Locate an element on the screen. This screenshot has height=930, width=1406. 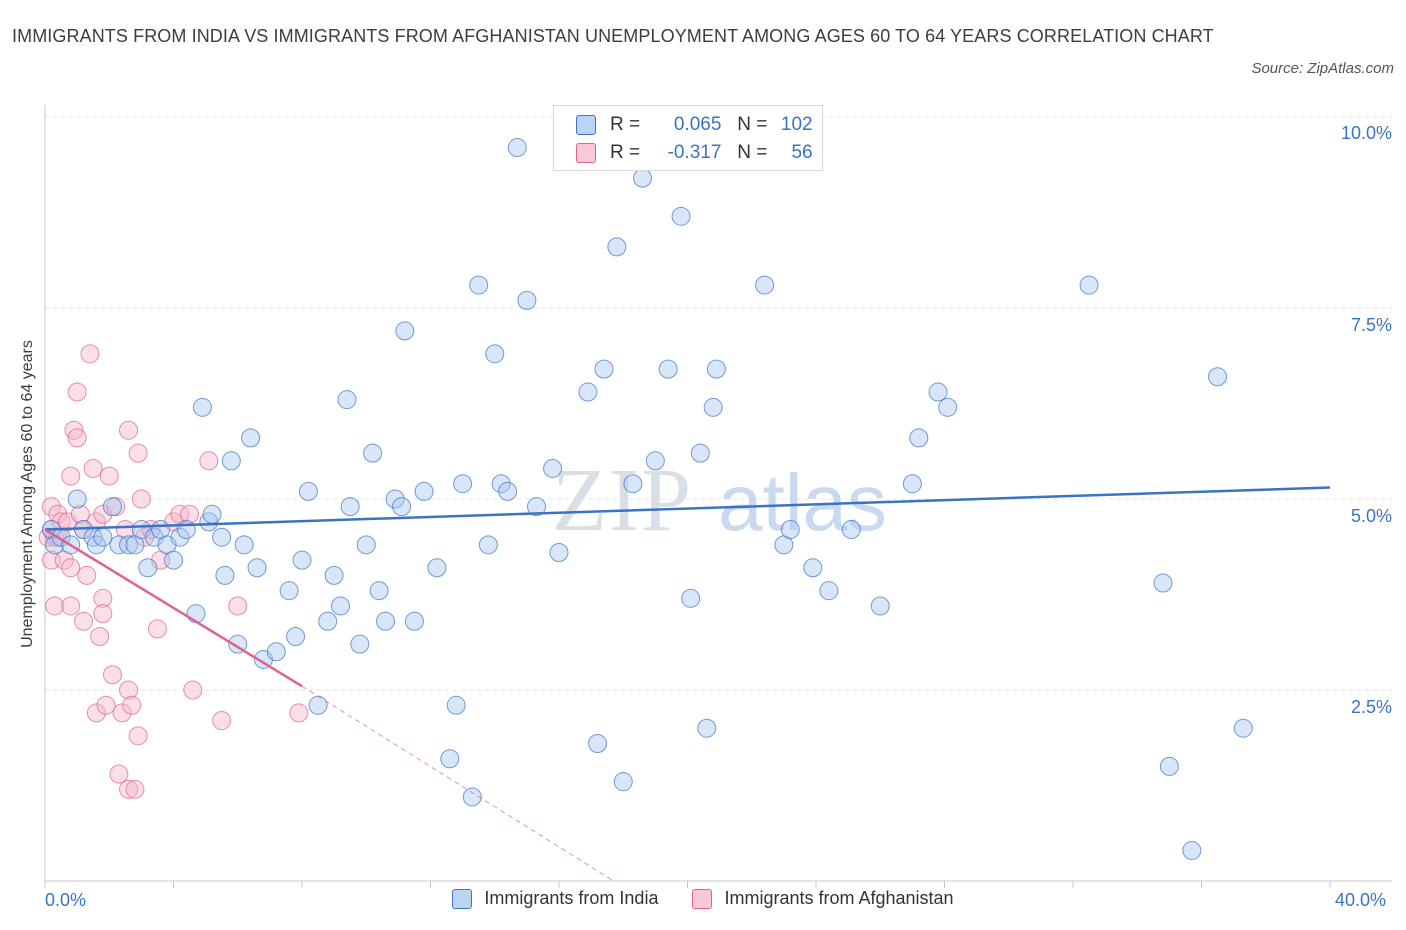
afghanistan-points is located at coordinates (173, 571).